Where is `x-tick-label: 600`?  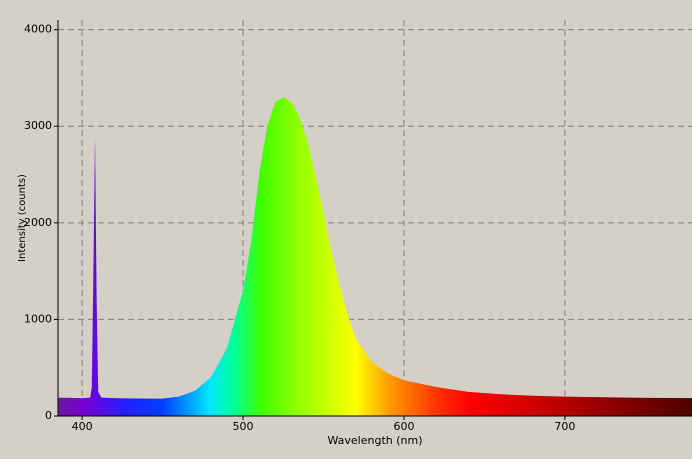
x-tick-label: 600 is located at coordinates (403, 426).